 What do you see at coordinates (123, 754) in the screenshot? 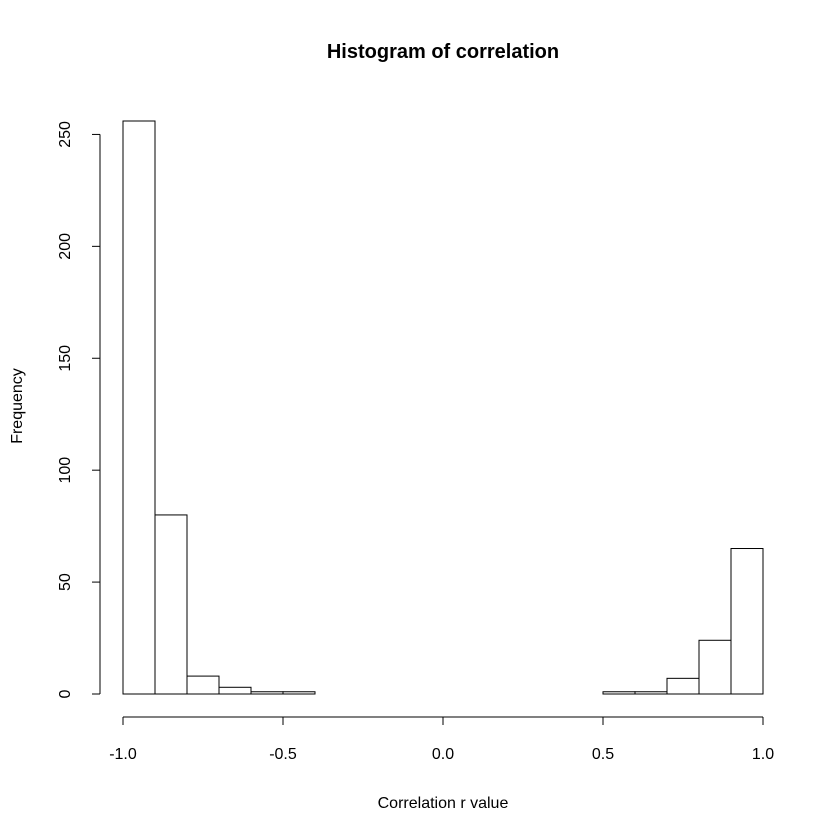
I see `x-tick-label: -1.0` at bounding box center [123, 754].